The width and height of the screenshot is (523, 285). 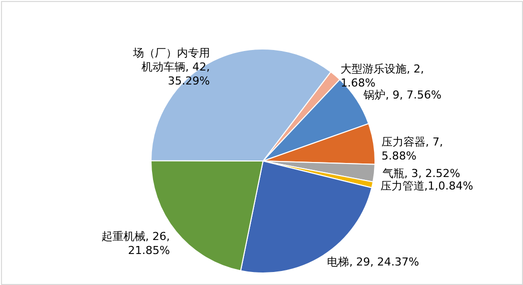 What do you see at coordinates (421, 173) in the screenshot?
I see `slice-label: 气瓶, 3, 2.52%` at bounding box center [421, 173].